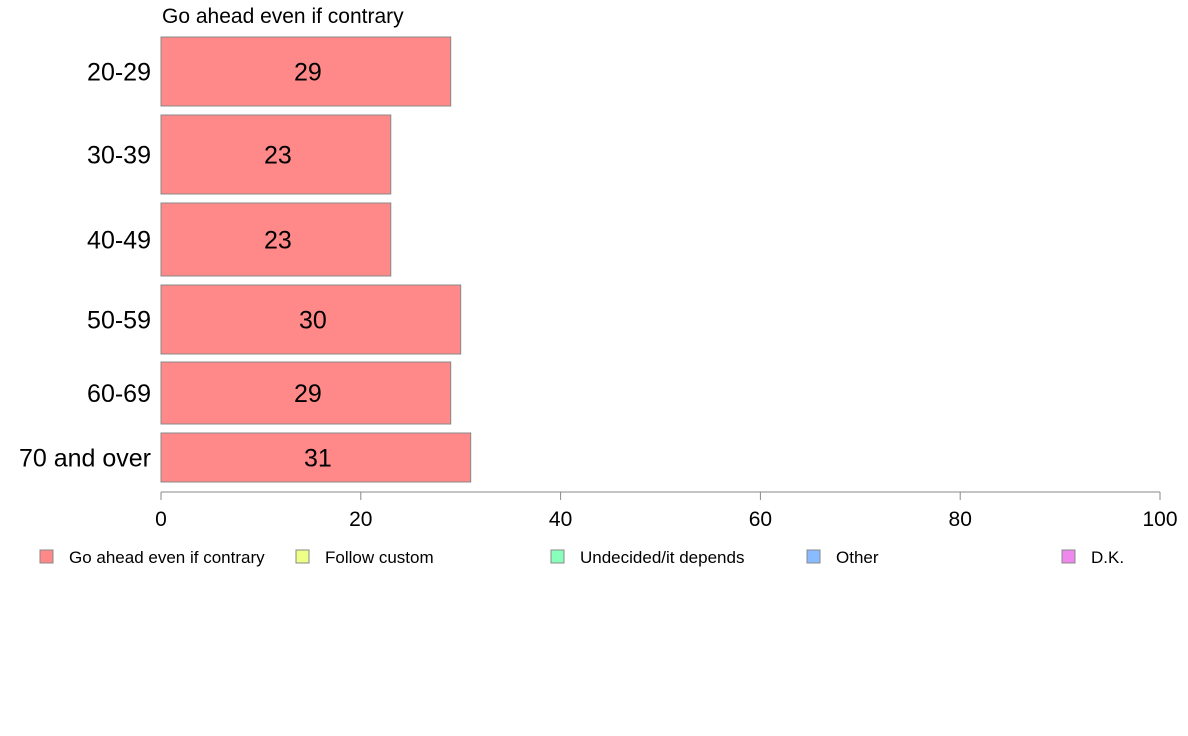 Image resolution: width=1188 pixels, height=736 pixels. What do you see at coordinates (119, 73) in the screenshot?
I see `category-label: 20-29` at bounding box center [119, 73].